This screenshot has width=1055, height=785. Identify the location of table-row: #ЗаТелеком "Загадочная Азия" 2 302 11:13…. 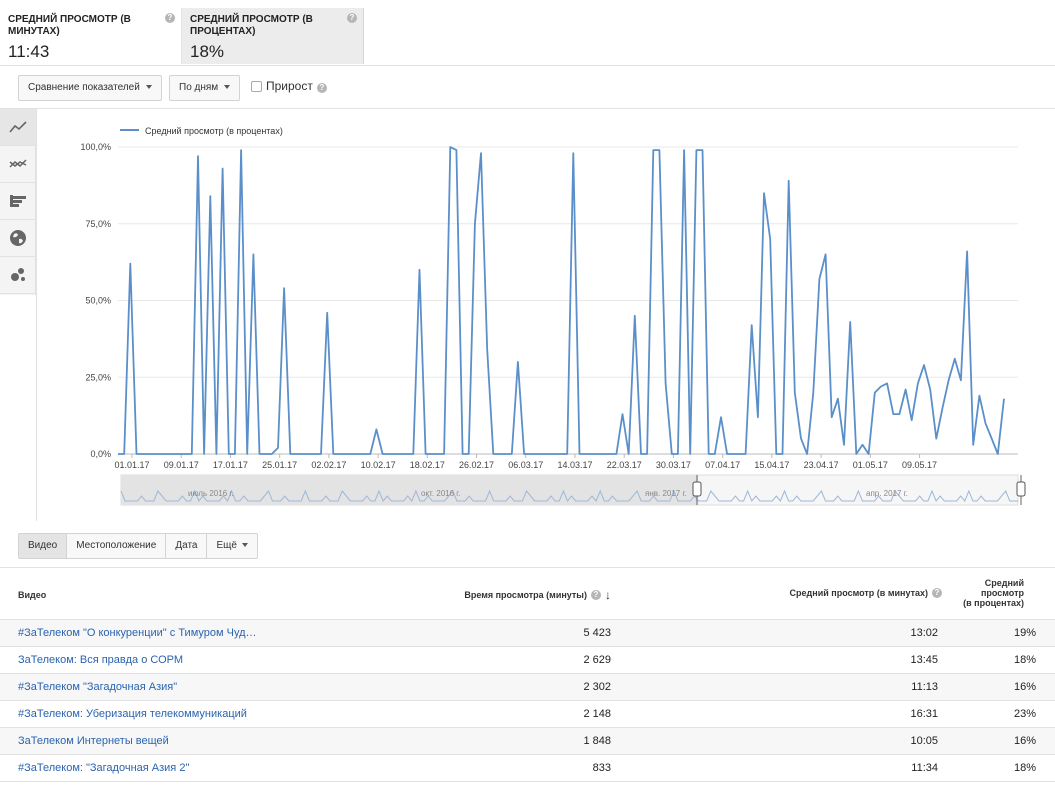
(527, 687).